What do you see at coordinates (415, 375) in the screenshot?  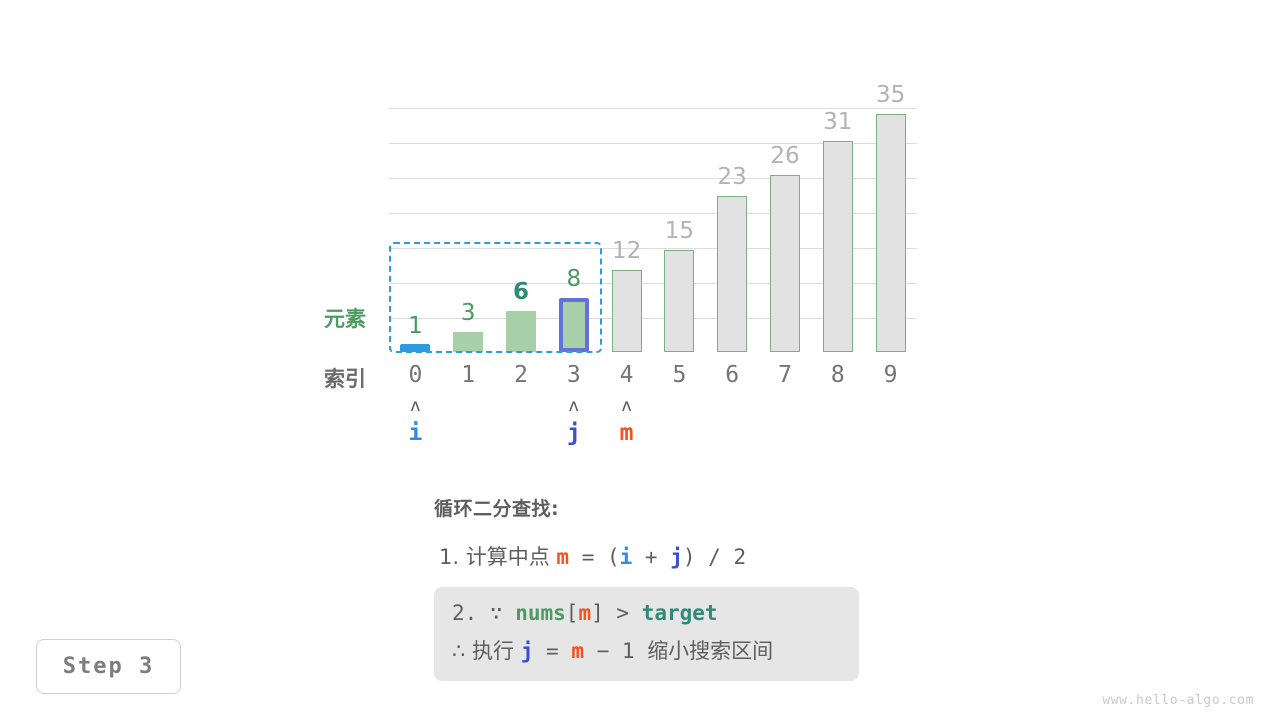 I see `index-label-0: 0` at bounding box center [415, 375].